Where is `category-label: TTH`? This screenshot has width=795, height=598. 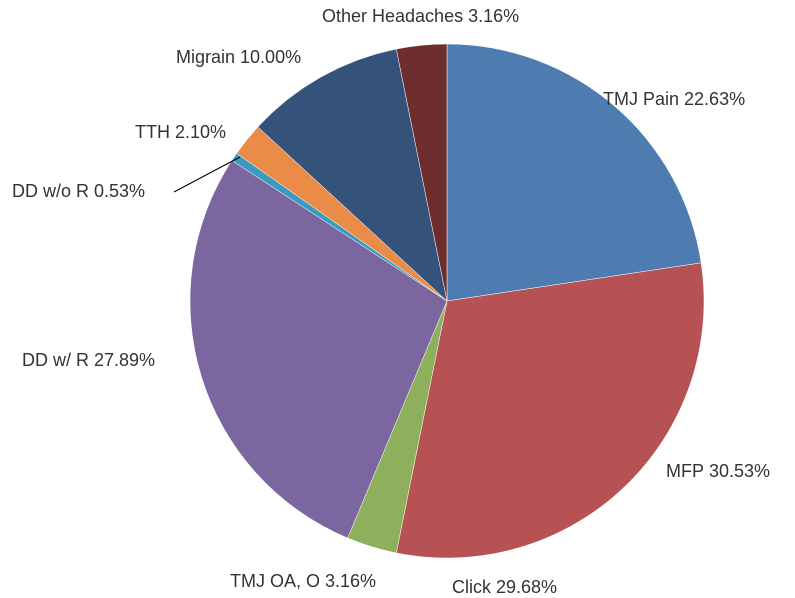
category-label: TTH is located at coordinates (152, 132).